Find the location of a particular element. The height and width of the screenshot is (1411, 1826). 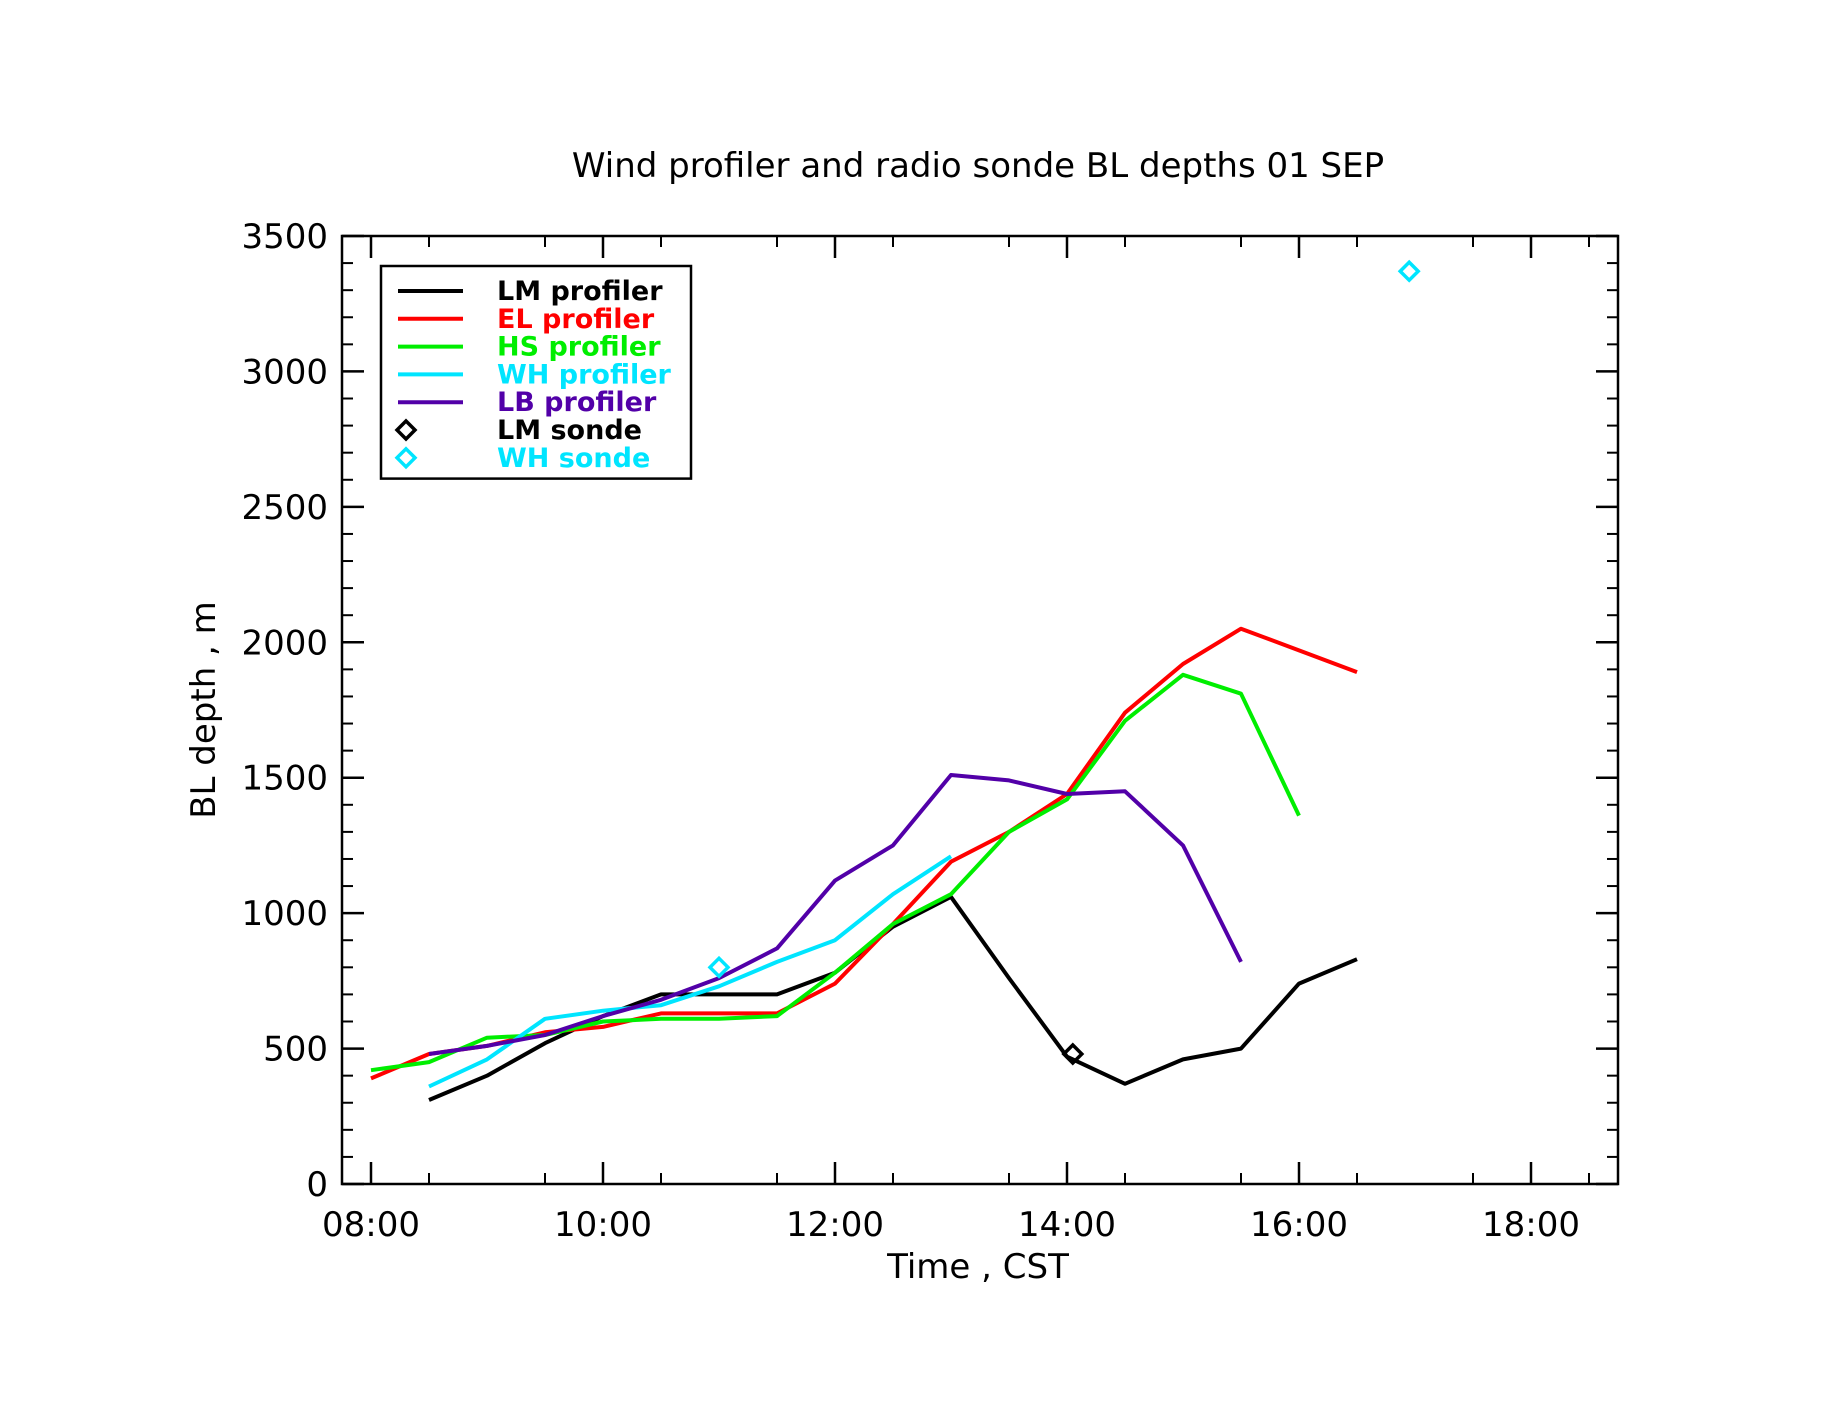

y-tick-label: 2000 is located at coordinates (284, 643).